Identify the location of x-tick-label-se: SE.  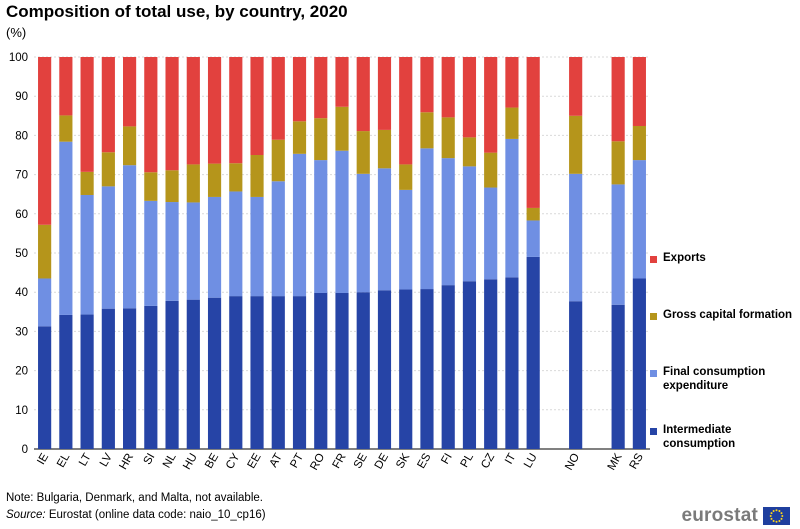
(361, 461).